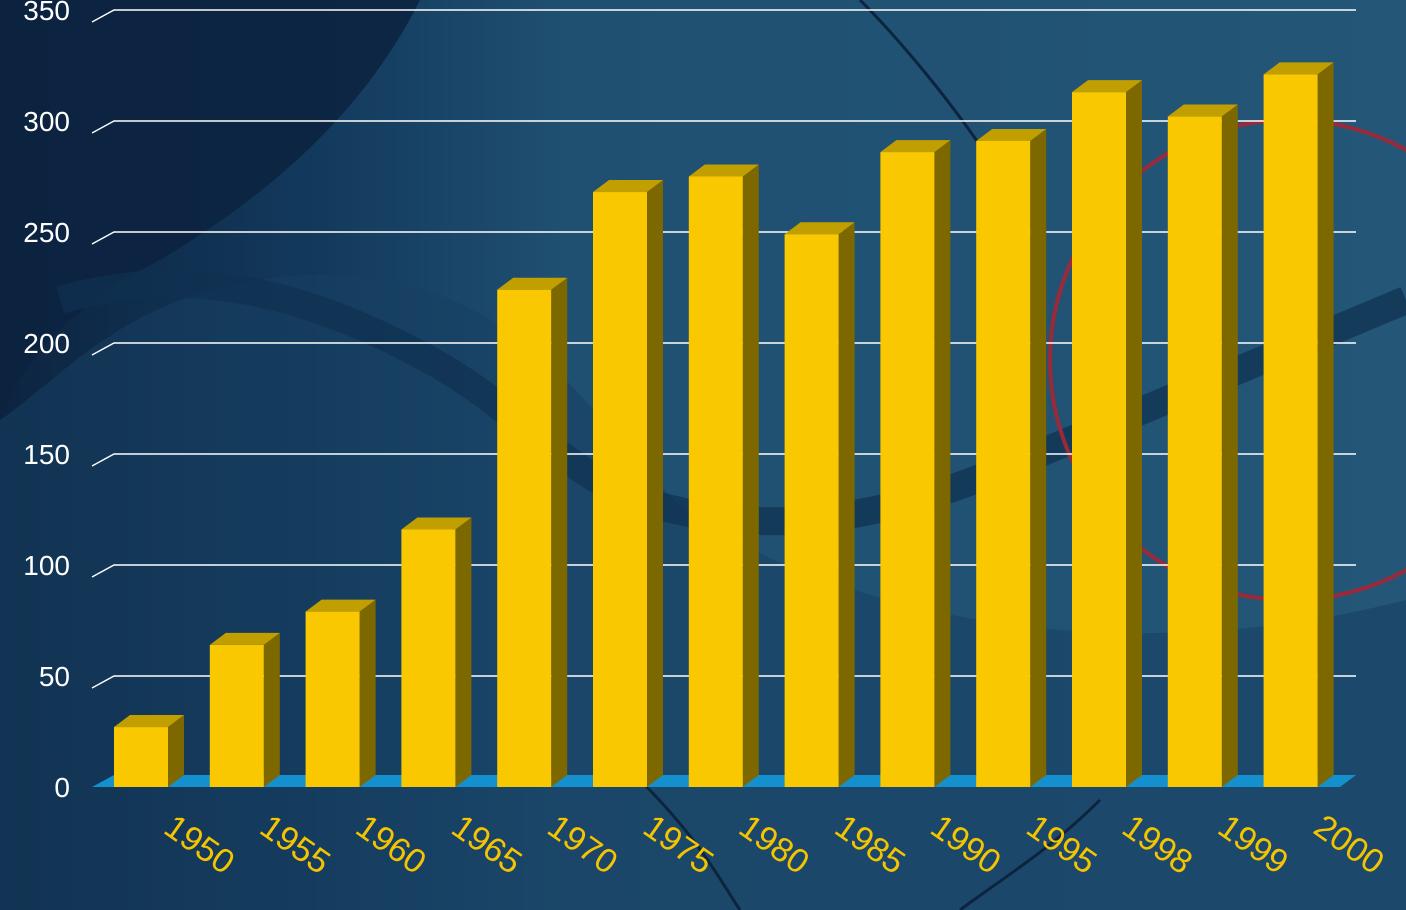 Image resolution: width=1406 pixels, height=910 pixels. Describe the element at coordinates (46, 13) in the screenshot. I see `y-tick-label: 350` at that location.